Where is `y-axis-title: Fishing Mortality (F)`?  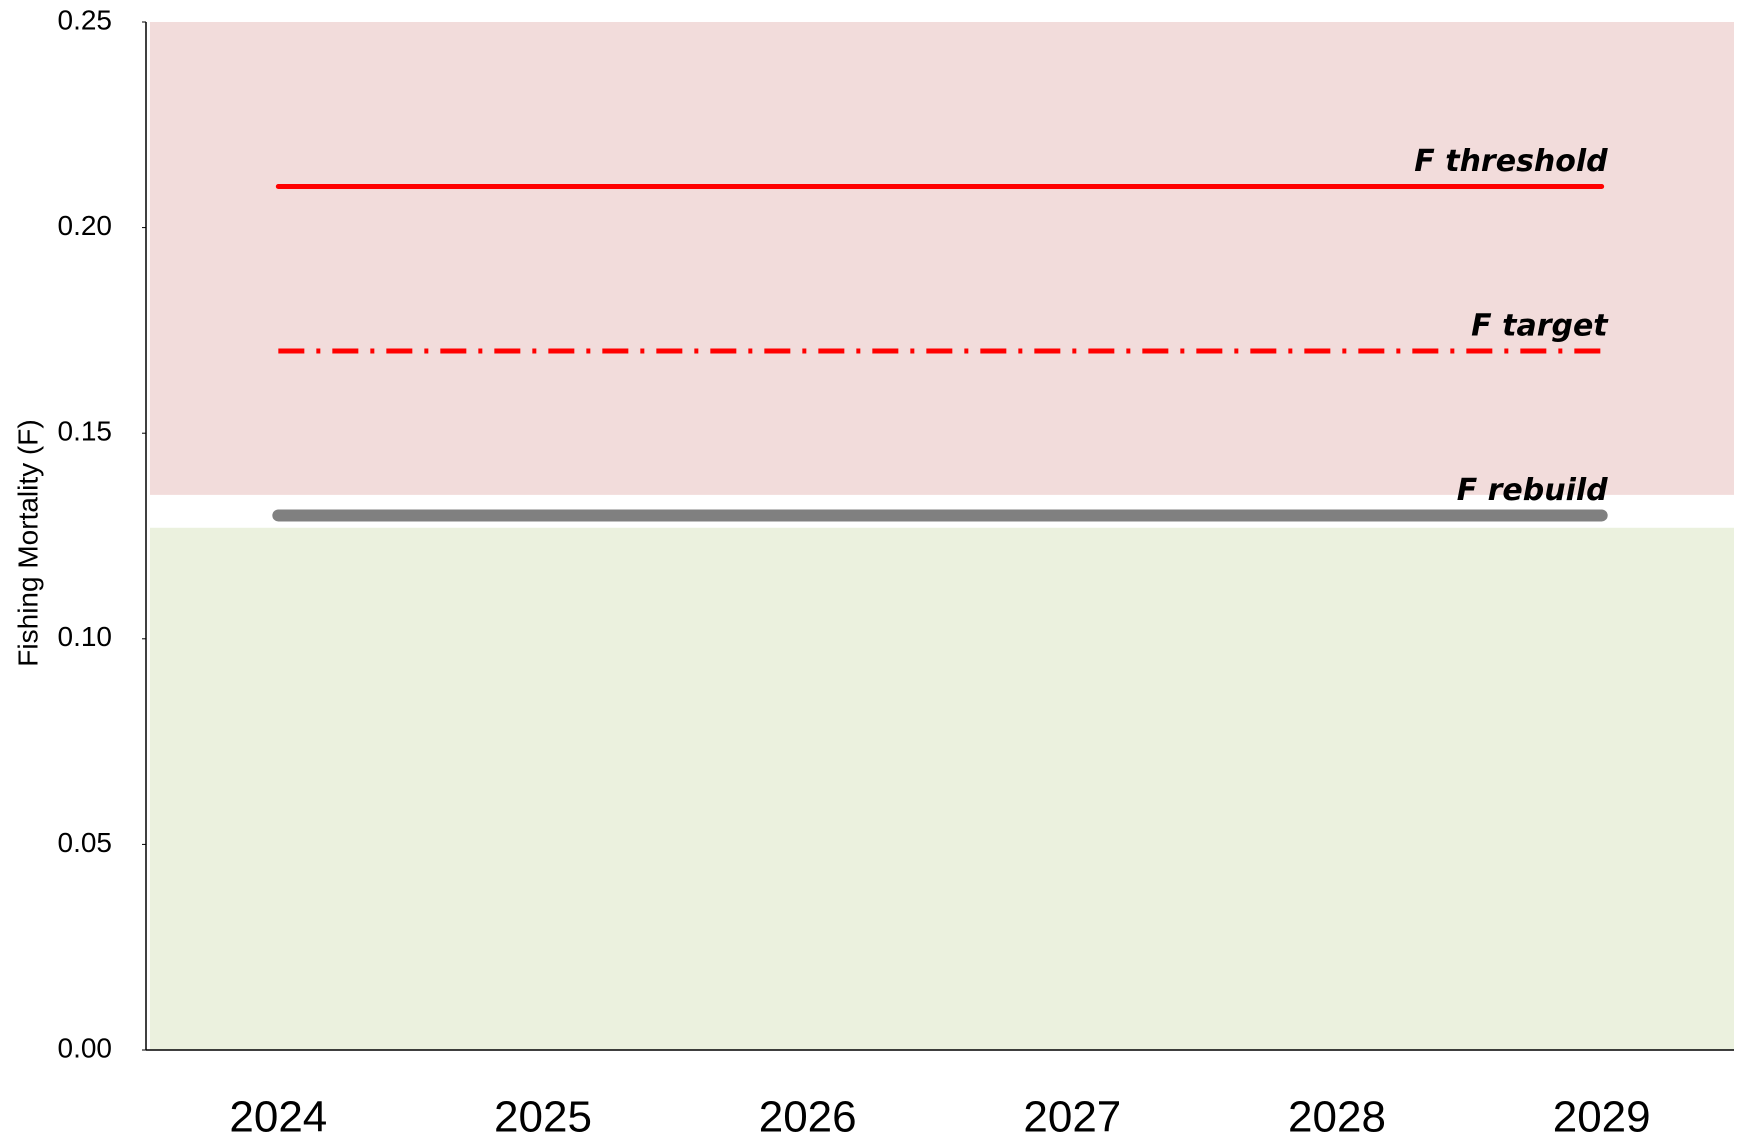 y-axis-title: Fishing Mortality (F) is located at coordinates (27, 542).